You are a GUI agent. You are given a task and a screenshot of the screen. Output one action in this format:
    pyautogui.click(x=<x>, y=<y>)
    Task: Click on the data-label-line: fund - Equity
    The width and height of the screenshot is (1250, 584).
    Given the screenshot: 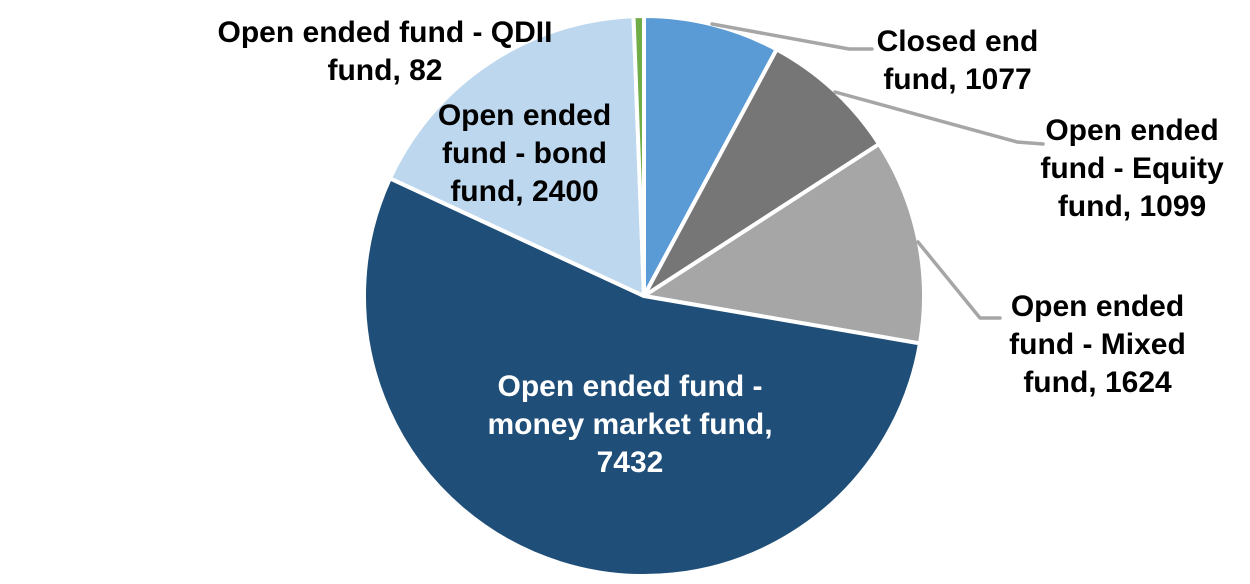 What is the action you would take?
    pyautogui.click(x=1132, y=168)
    